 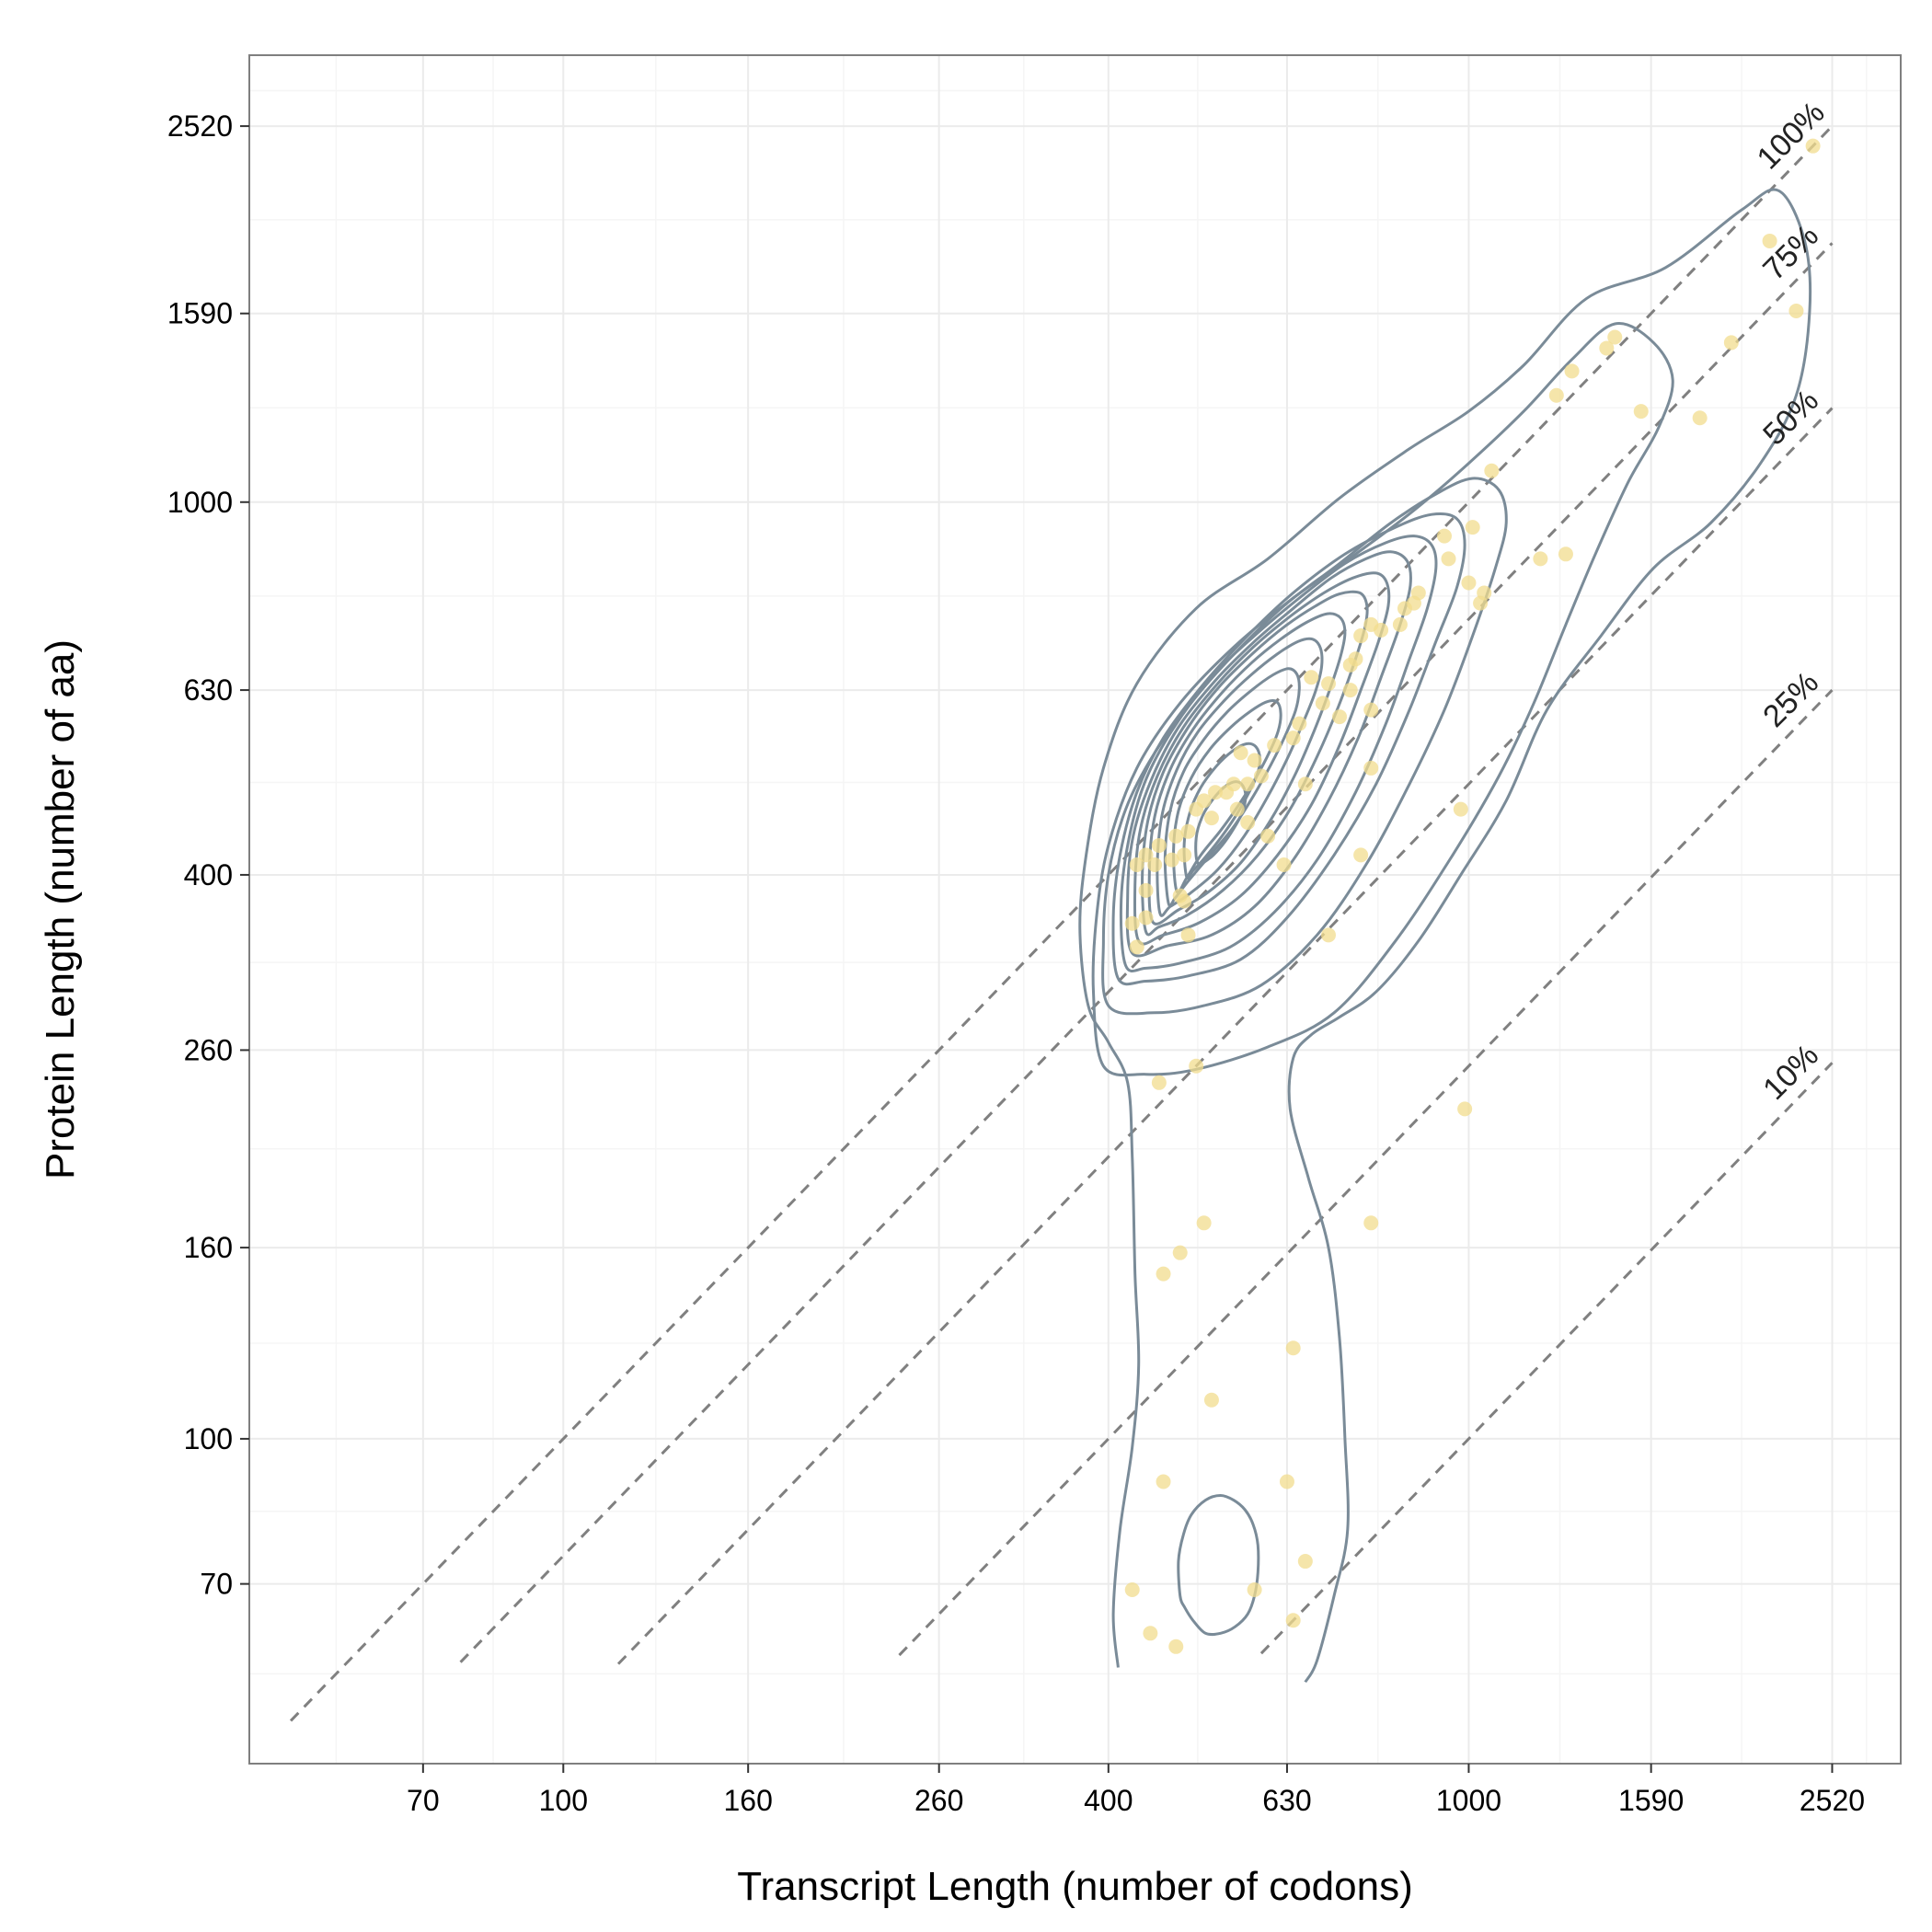 What do you see at coordinates (1136, 1790) in the screenshot?
I see `x-axis-ticks: 70 100 160 260 400 630 1000 1590 2520` at bounding box center [1136, 1790].